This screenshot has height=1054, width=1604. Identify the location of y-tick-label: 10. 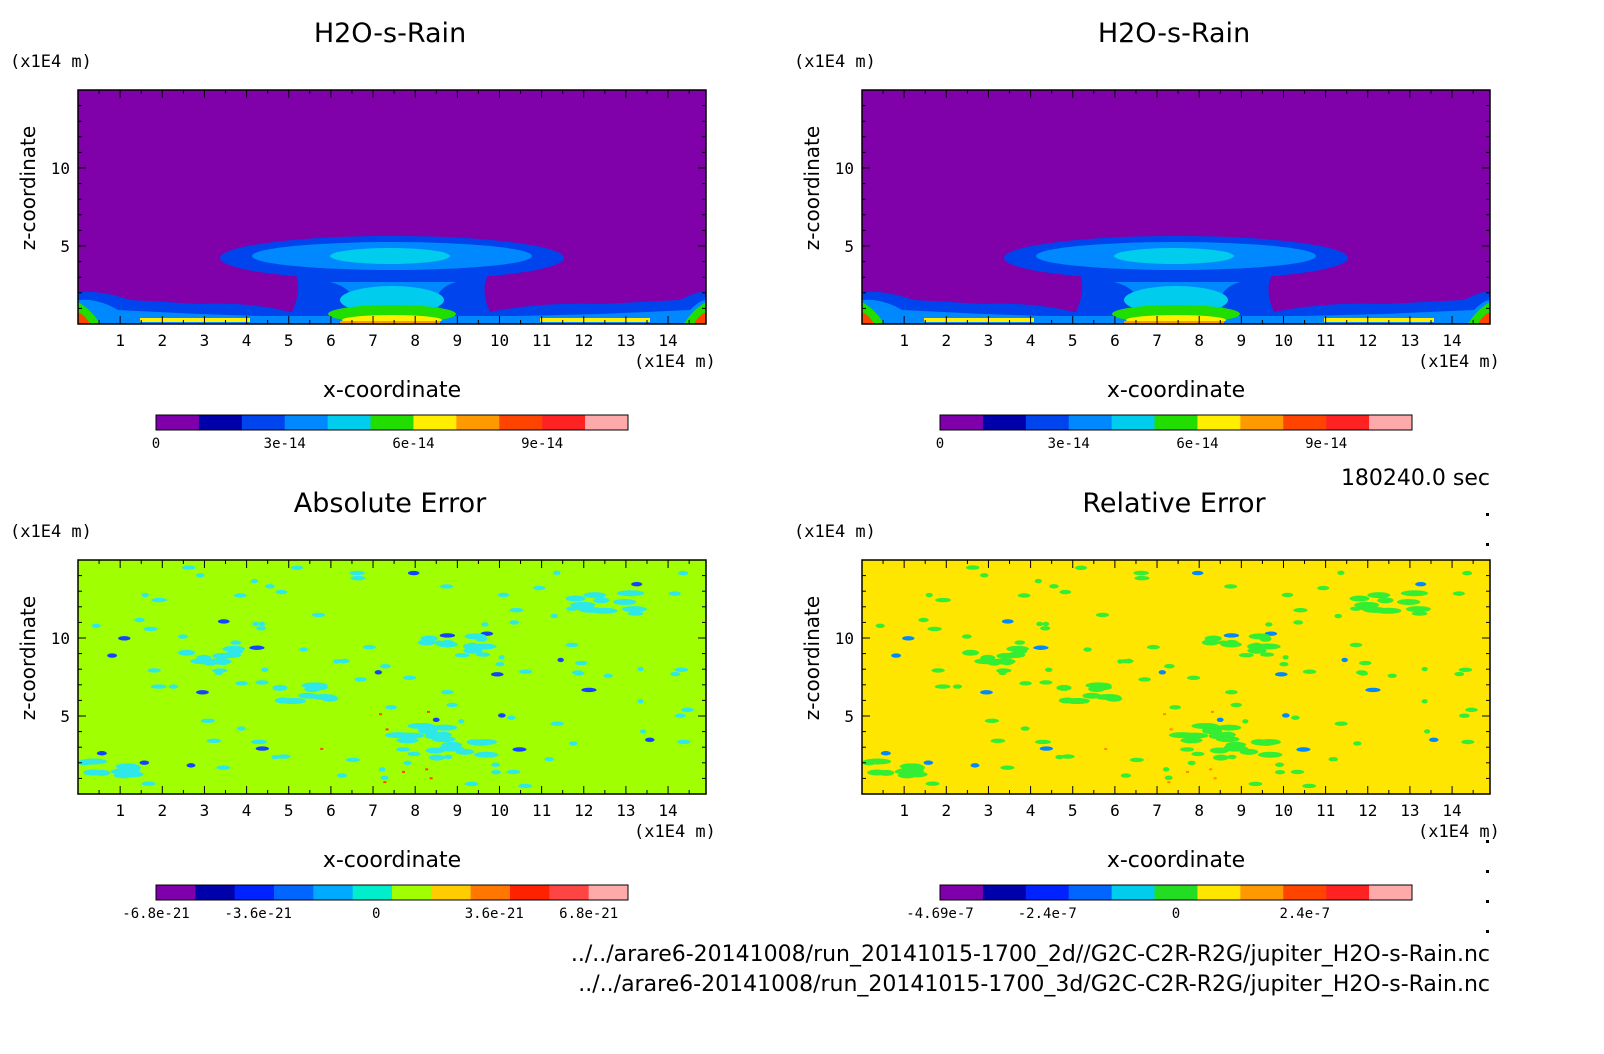
(844, 638).